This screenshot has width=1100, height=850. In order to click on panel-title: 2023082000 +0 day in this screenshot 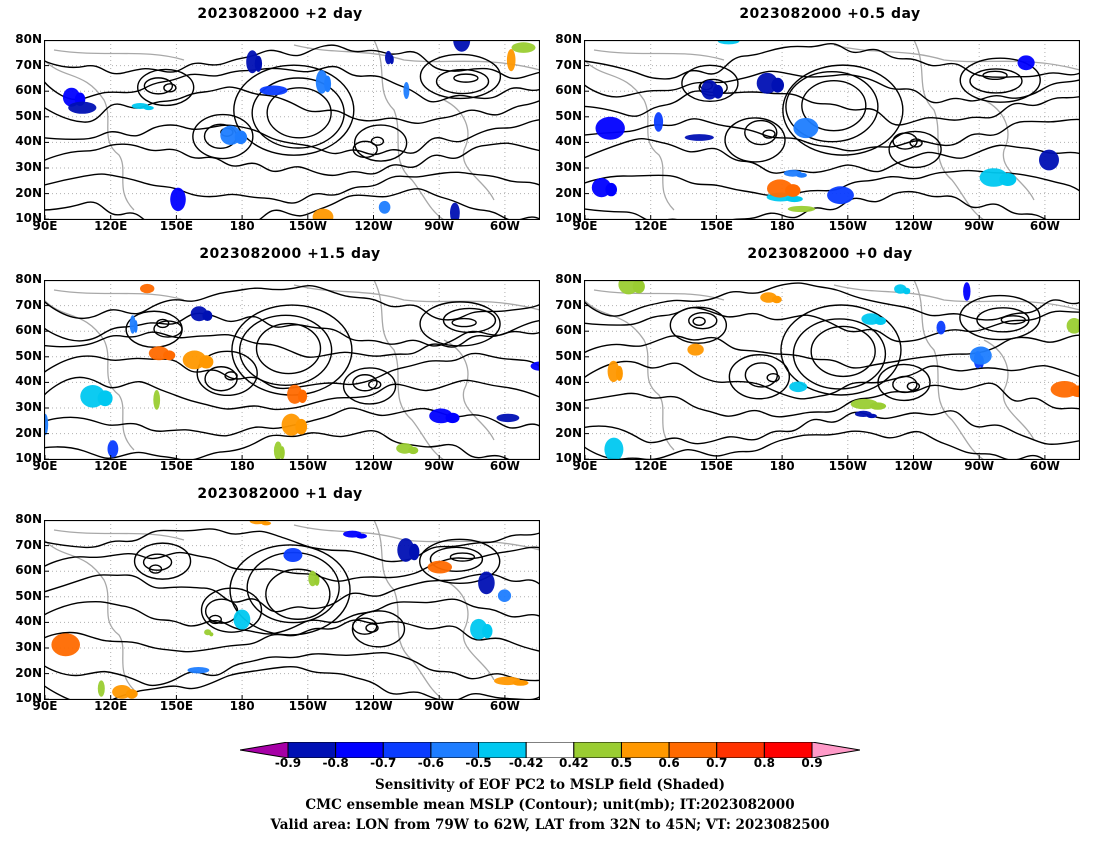, I will do `click(830, 254)`.